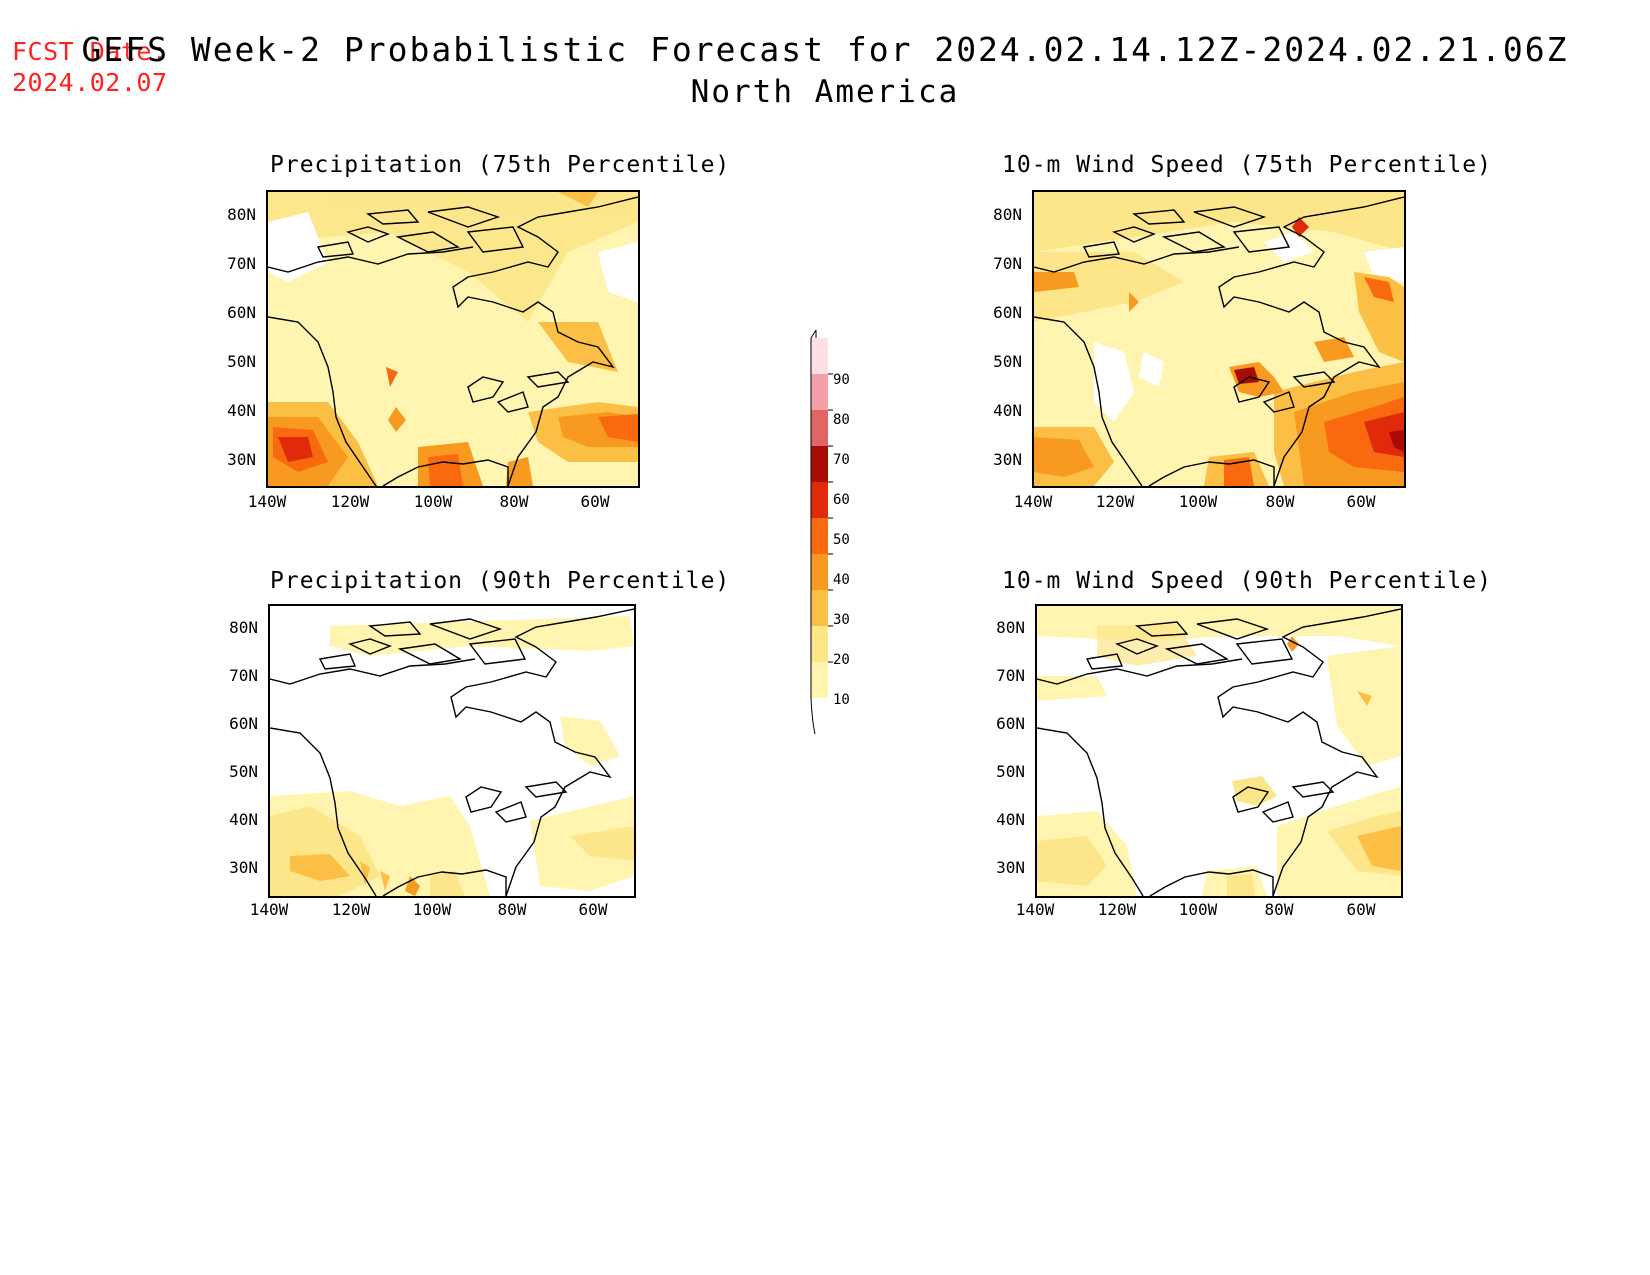  I want to click on colorbar: 90 80 70 60 50 40 30 20 10, so click(840, 534).